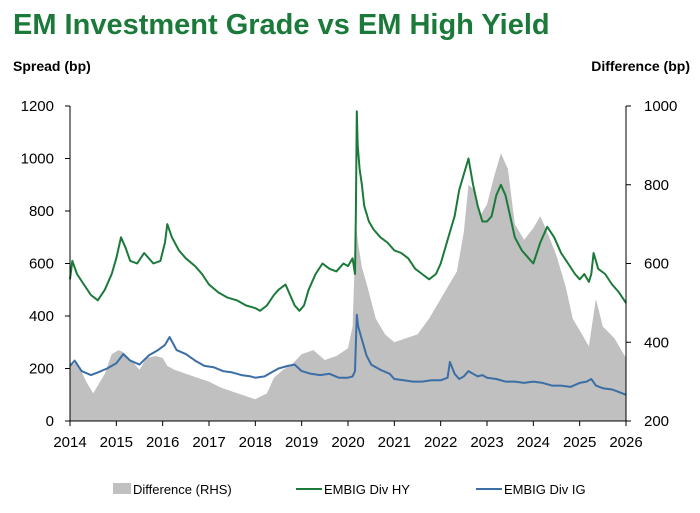  What do you see at coordinates (348, 354) in the screenshot?
I see `series-line-ig` at bounding box center [348, 354].